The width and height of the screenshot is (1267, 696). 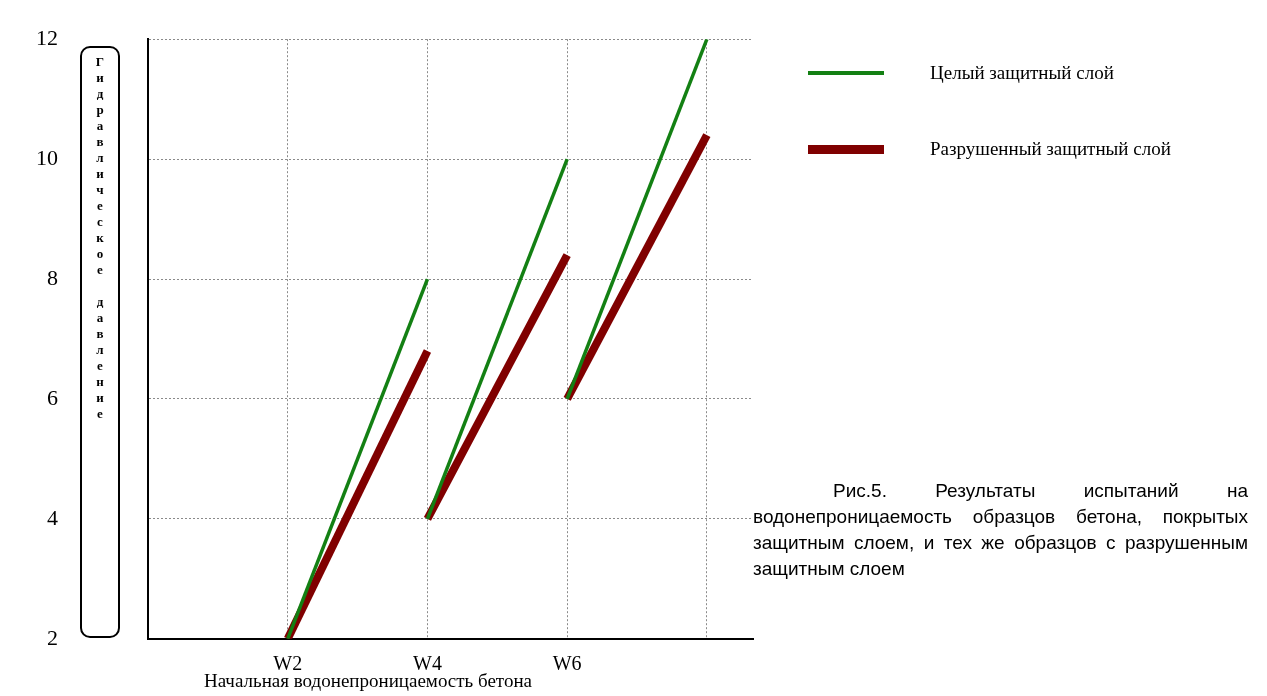 I want to click on y-tick-label: 8, so click(x=52, y=277).